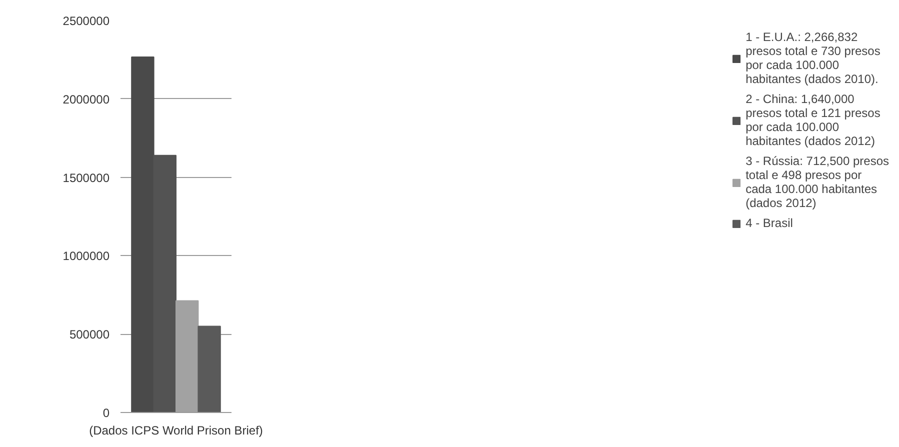 The image size is (899, 447). What do you see at coordinates (813, 120) in the screenshot?
I see `legend-label: 2 - China: 1,640,000 presos total e 121 presos por cada 100.000 habitantes (dados 2012)` at bounding box center [813, 120].